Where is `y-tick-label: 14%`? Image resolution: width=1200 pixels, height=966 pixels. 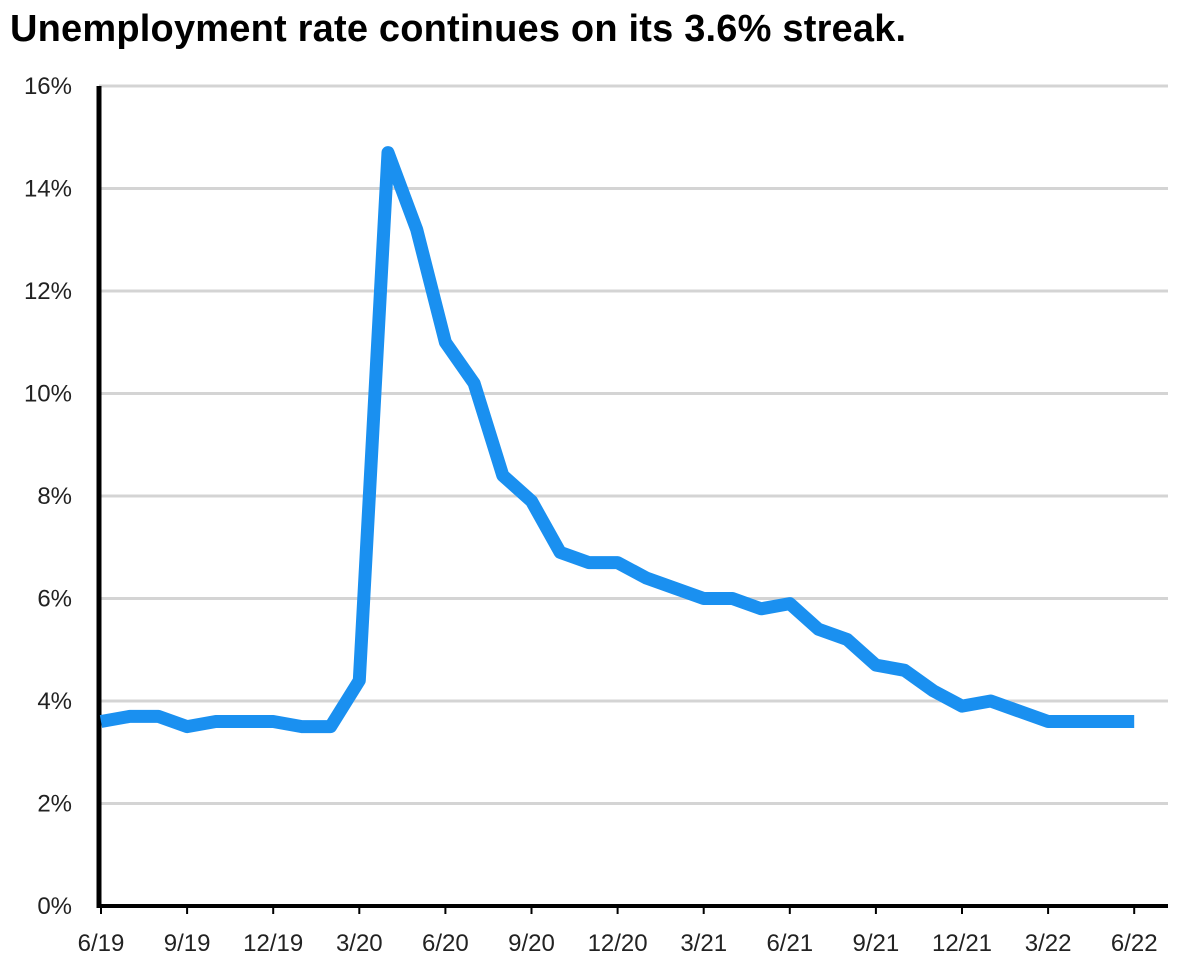
y-tick-label: 14% is located at coordinates (48, 189).